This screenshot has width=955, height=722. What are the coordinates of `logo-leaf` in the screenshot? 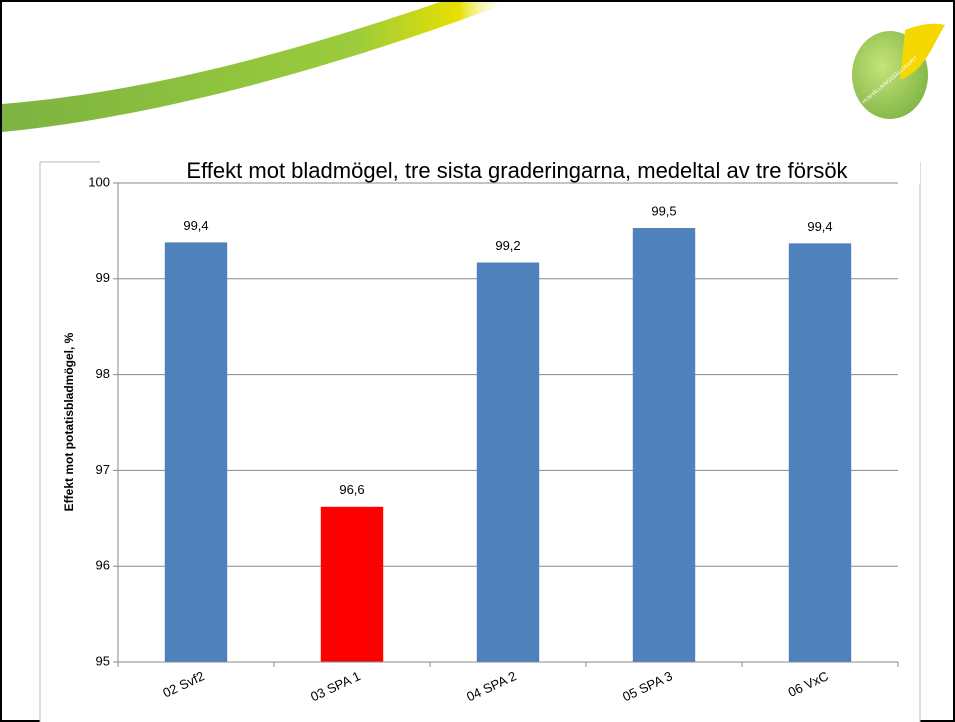 It's located at (922, 51).